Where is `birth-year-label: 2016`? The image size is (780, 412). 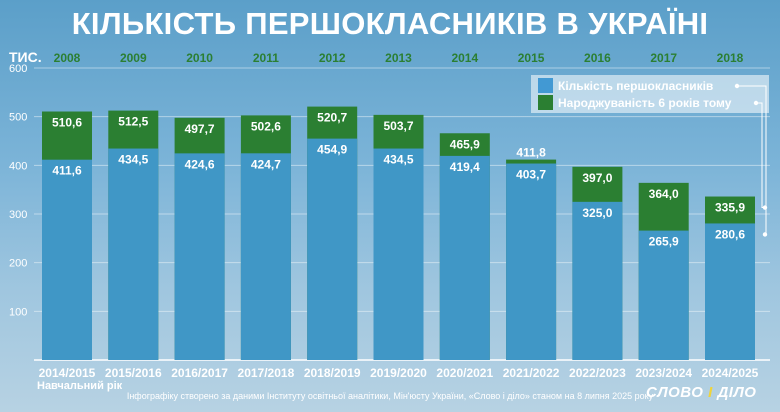 birth-year-label: 2016 is located at coordinates (597, 58).